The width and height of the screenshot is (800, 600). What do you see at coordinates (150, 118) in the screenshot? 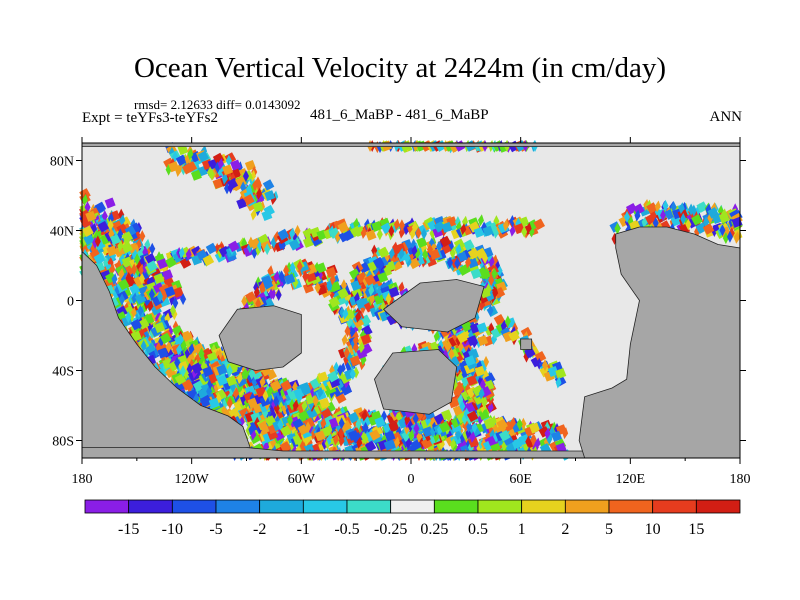
I see `experiment-label: Expt = teYFs3-teYFs2` at bounding box center [150, 118].